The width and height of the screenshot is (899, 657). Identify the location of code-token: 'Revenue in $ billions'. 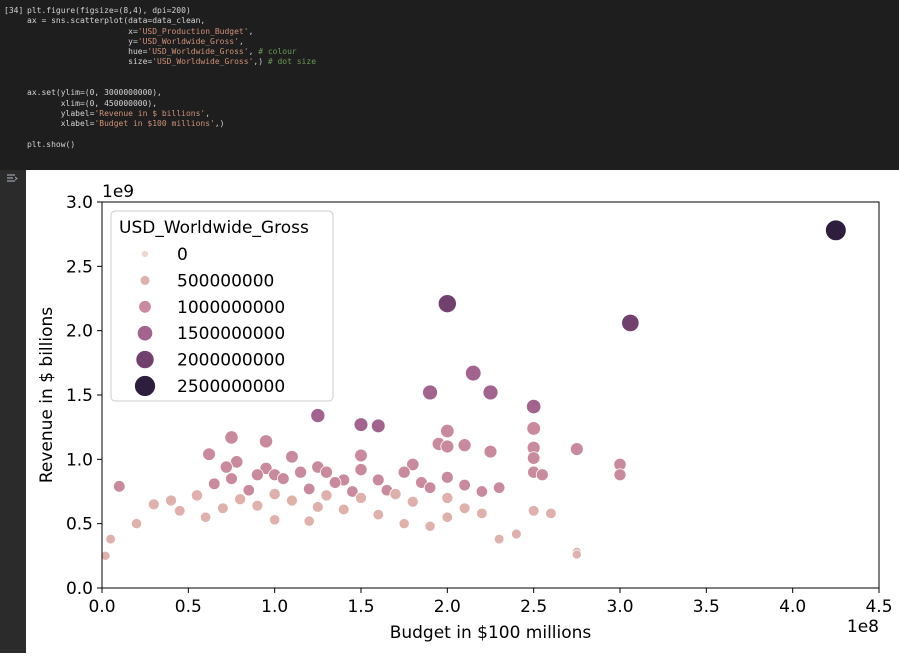
(150, 113).